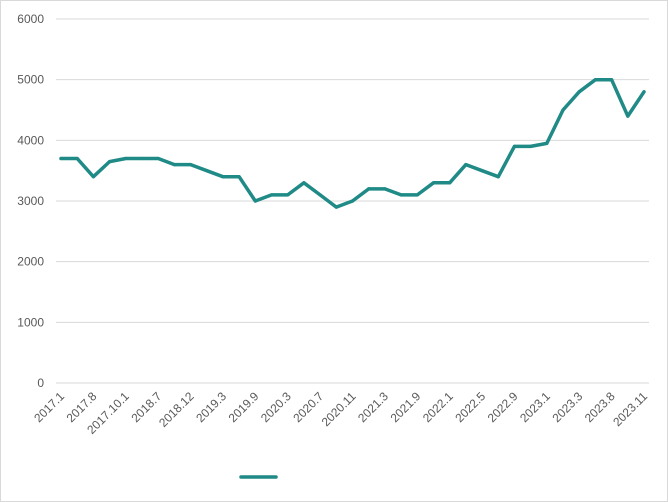 This screenshot has width=668, height=502. What do you see at coordinates (30, 80) in the screenshot?
I see `y-tick-label: 5000` at bounding box center [30, 80].